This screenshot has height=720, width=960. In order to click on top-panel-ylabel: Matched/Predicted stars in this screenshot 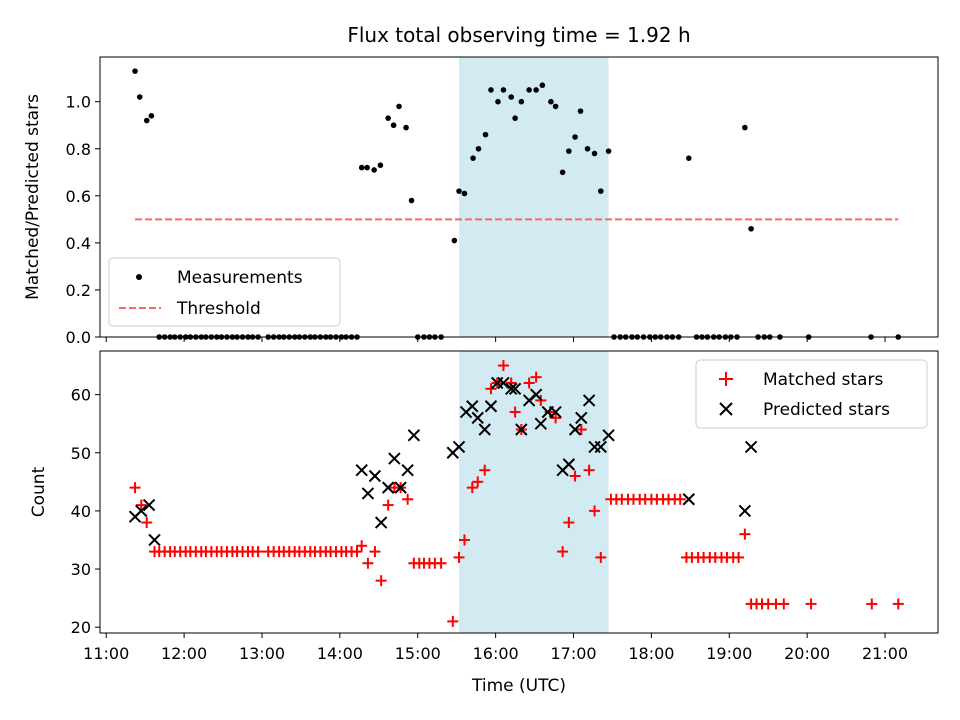, I will do `click(33, 197)`.